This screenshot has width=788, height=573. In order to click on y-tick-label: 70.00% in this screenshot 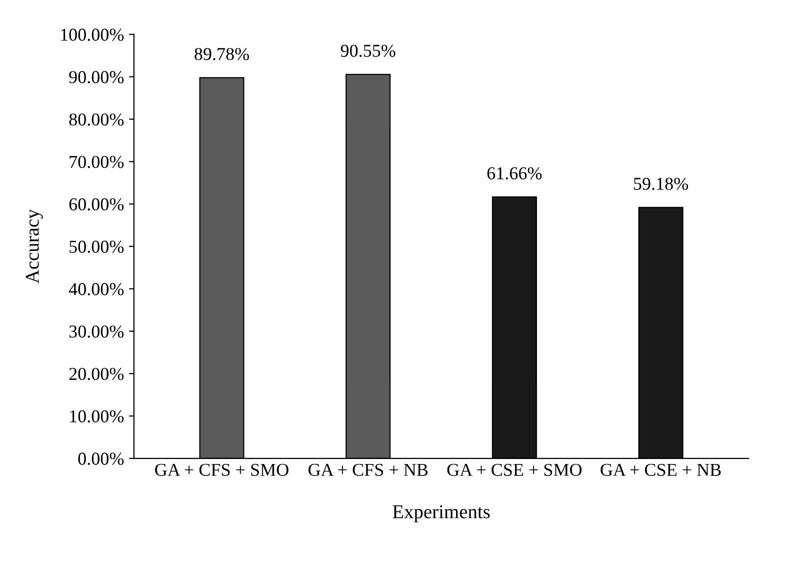, I will do `click(97, 162)`.